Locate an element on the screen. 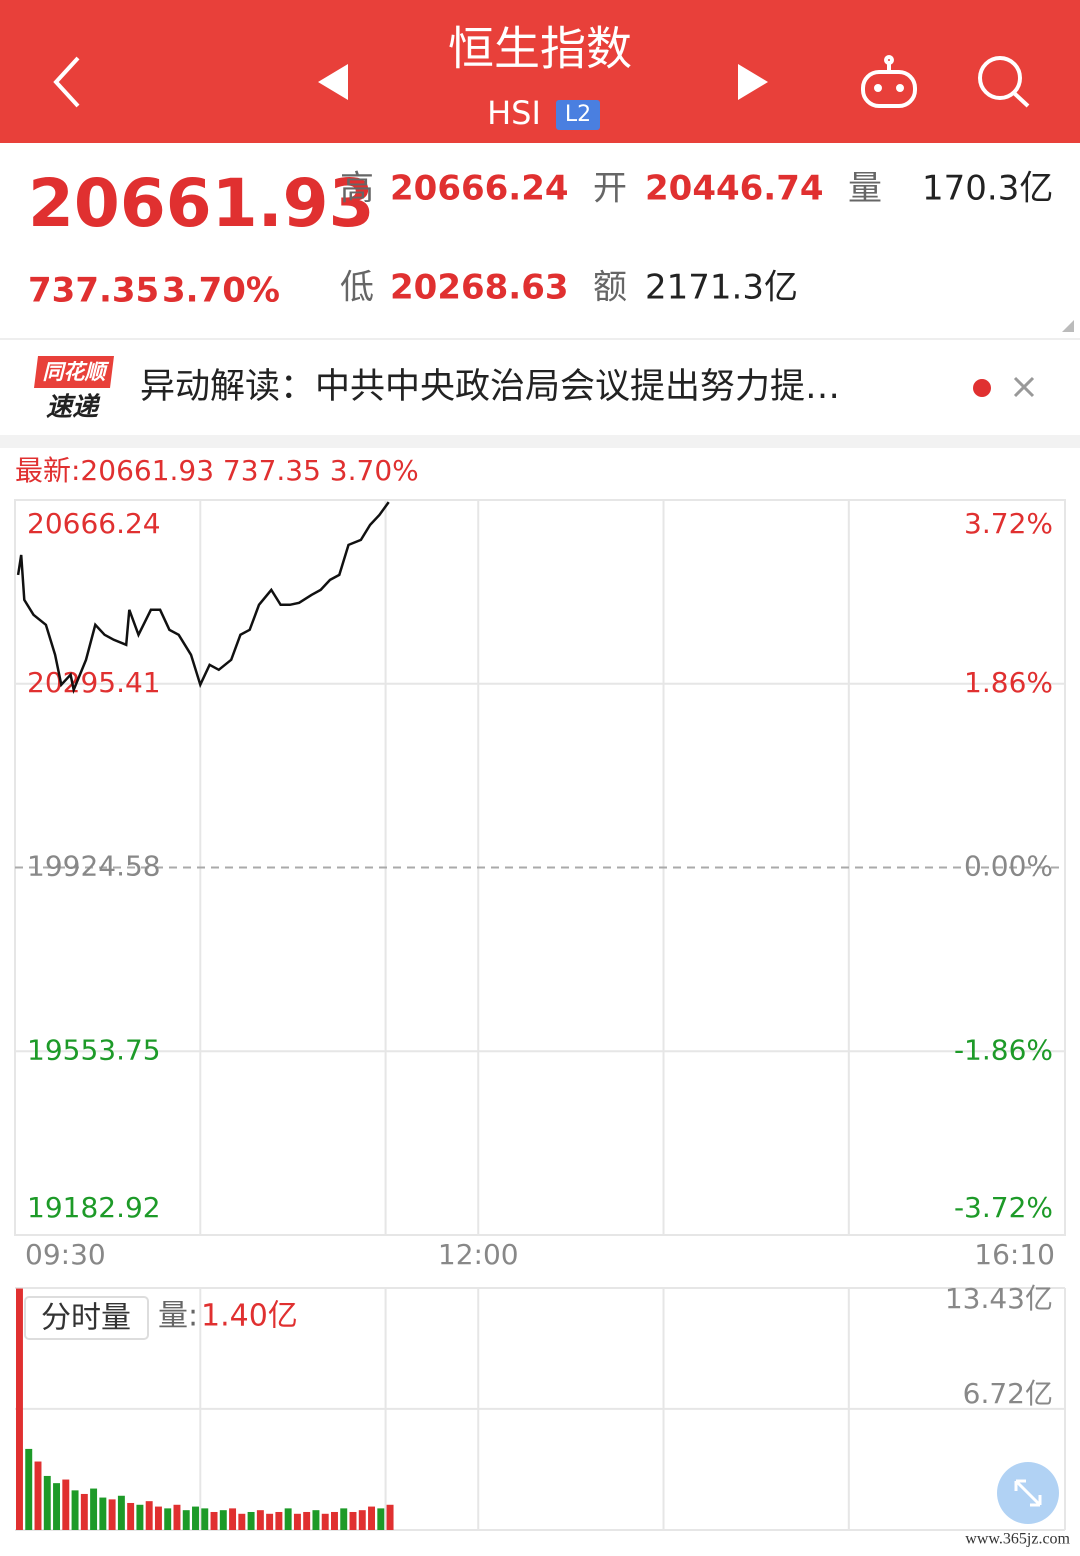  volume-label: 量 is located at coordinates (865, 189).